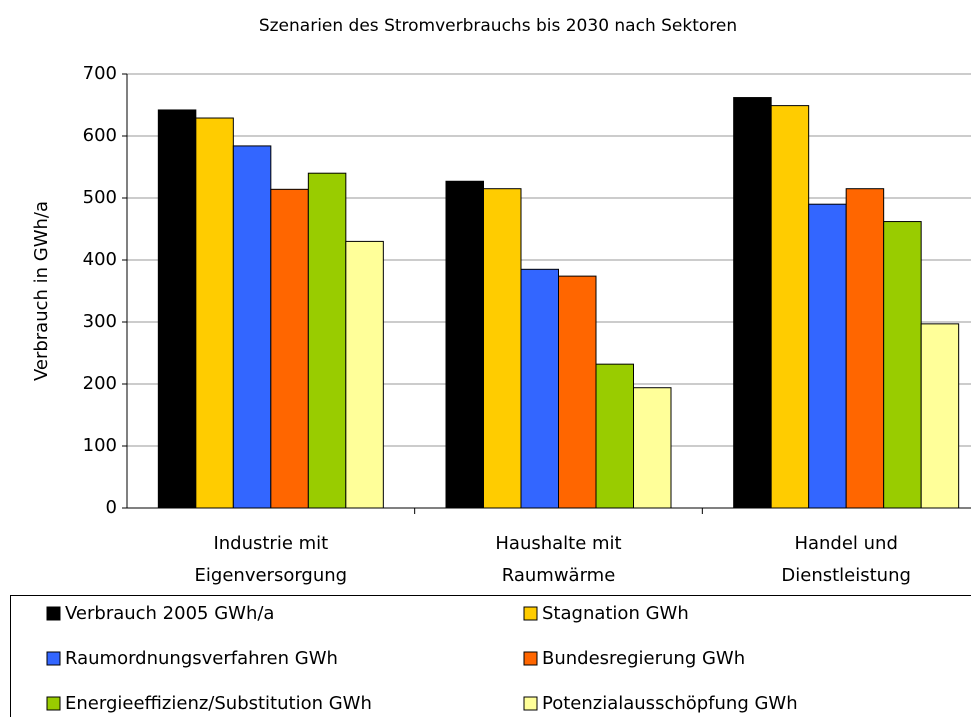 Image resolution: width=971 pixels, height=717 pixels. What do you see at coordinates (615, 613) in the screenshot?
I see `legend-label: Stagnation GWh` at bounding box center [615, 613].